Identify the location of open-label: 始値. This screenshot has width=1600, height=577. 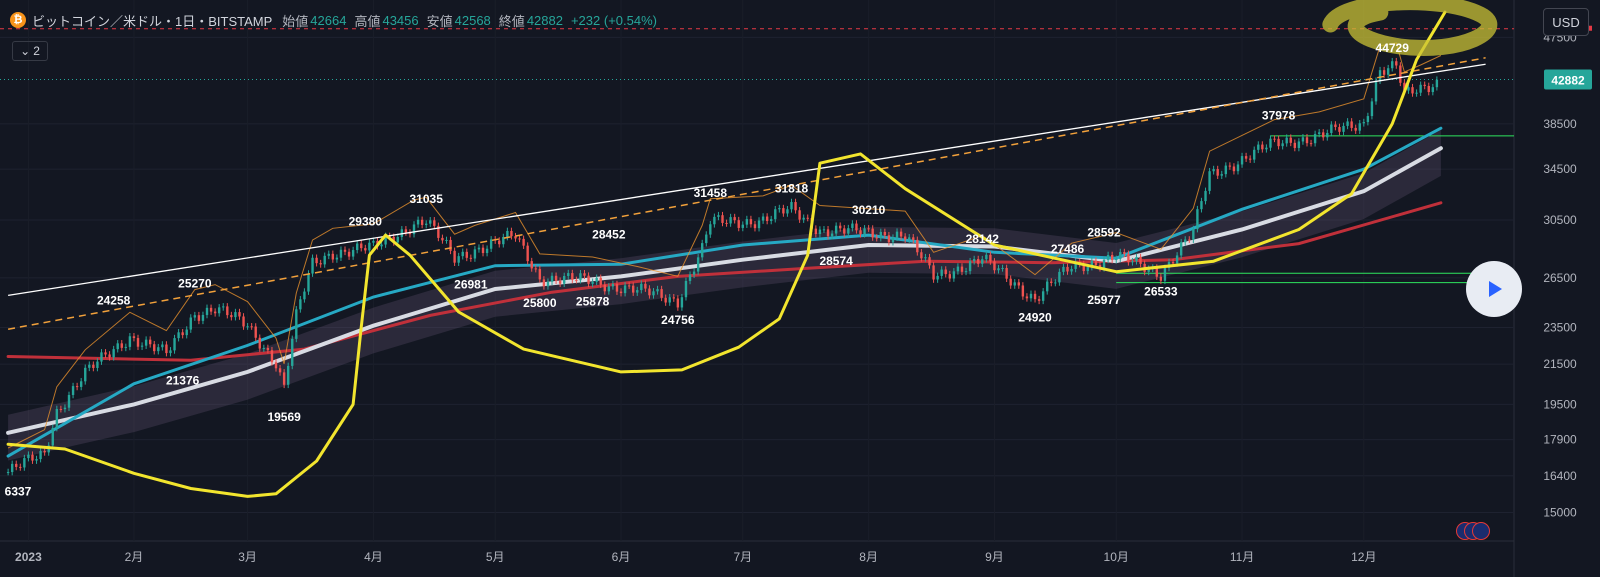
(295, 21).